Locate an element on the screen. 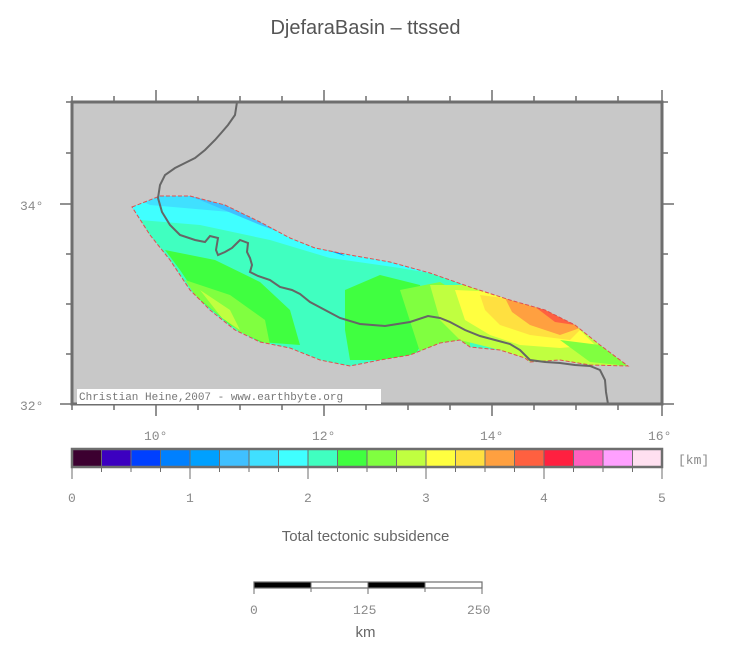  lat-label-34: 34° is located at coordinates (31, 206).